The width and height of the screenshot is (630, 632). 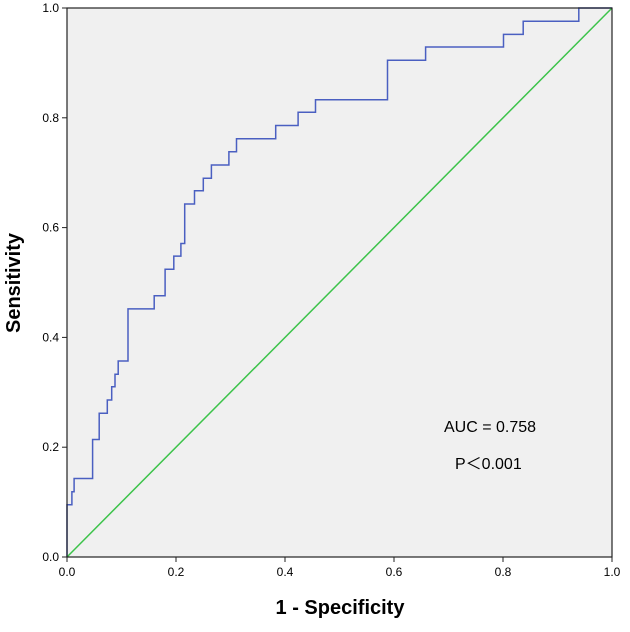 What do you see at coordinates (14, 282) in the screenshot?
I see `y-axis-title: Sensitivity` at bounding box center [14, 282].